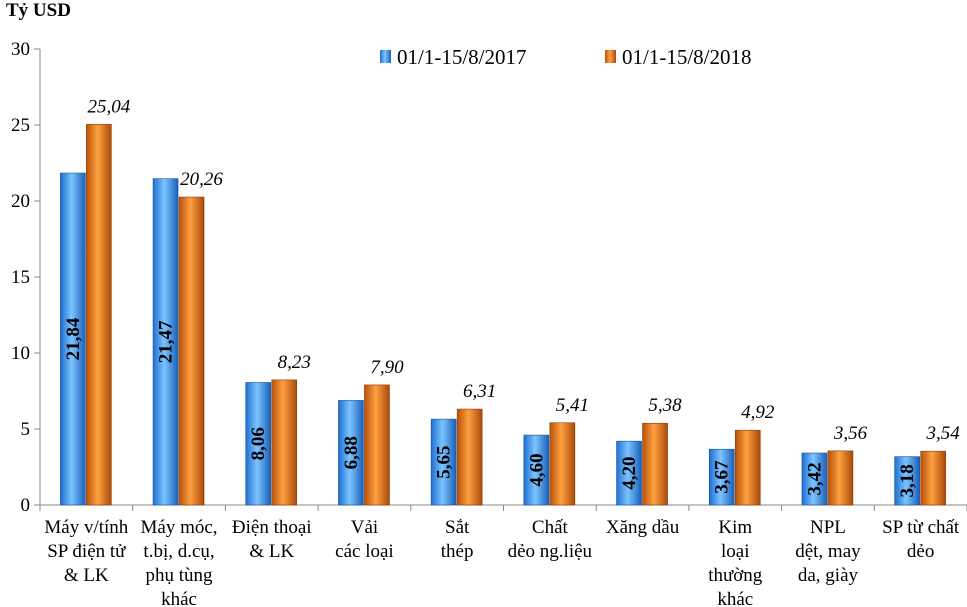 The height and width of the screenshot is (607, 967). I want to click on y-tick-label: 15, so click(20, 277).